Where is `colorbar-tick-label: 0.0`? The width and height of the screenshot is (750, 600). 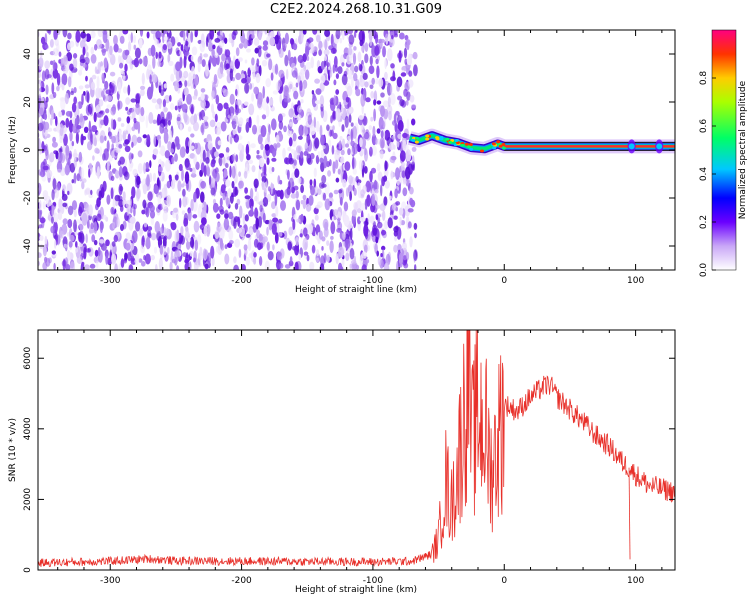
colorbar-tick-label: 0.0 is located at coordinates (704, 270).